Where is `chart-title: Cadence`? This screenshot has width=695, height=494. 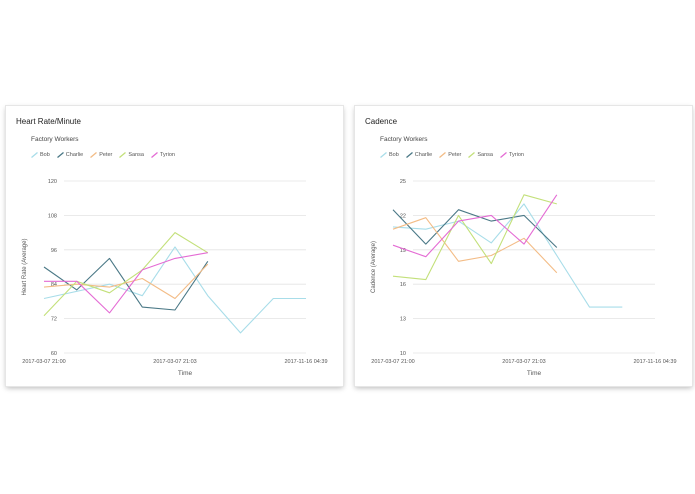 chart-title: Cadence is located at coordinates (381, 121).